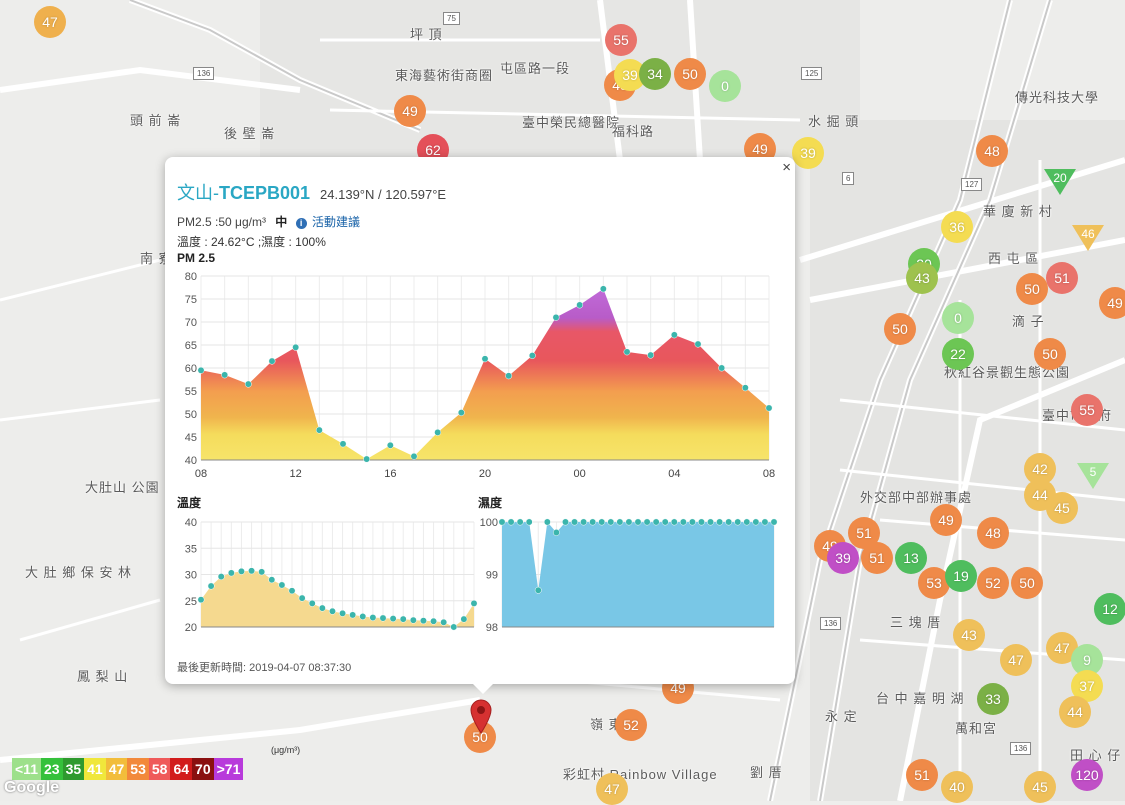 The width and height of the screenshot is (1125, 805). I want to click on map-place-label: 永 定, so click(841, 716).